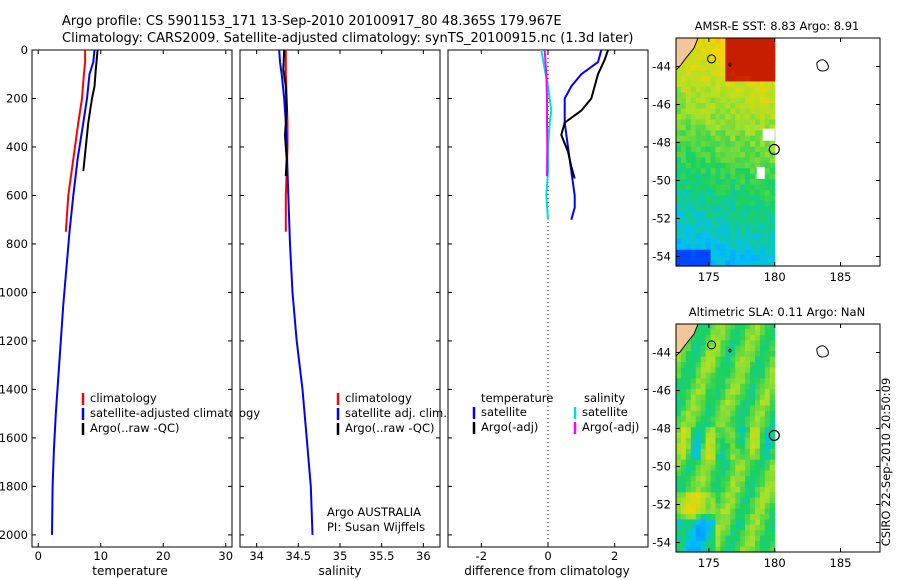  What do you see at coordinates (547, 306) in the screenshot?
I see `difference-x-axis: -2 0 2` at bounding box center [547, 306].